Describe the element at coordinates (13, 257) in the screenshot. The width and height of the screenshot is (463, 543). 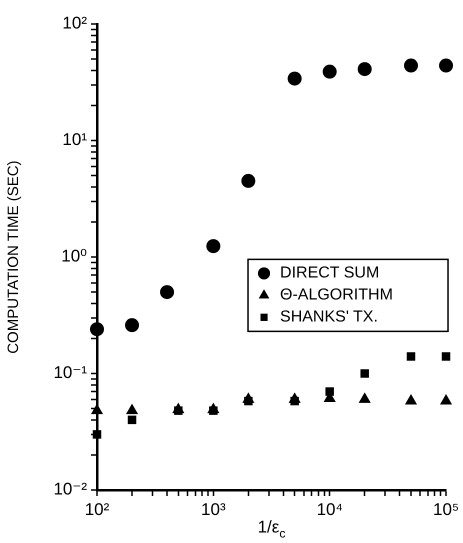
I see `y-axis-title: COMPUTATION TIME (SEC)` at that location.